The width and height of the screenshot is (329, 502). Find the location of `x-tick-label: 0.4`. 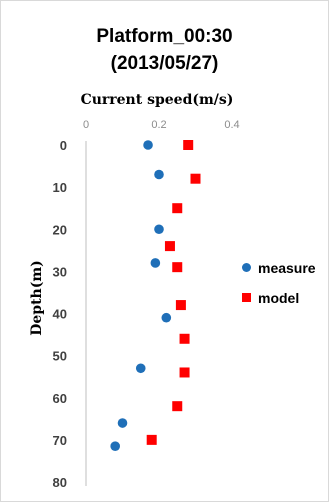

x-tick-label: 0.4 is located at coordinates (231, 125).